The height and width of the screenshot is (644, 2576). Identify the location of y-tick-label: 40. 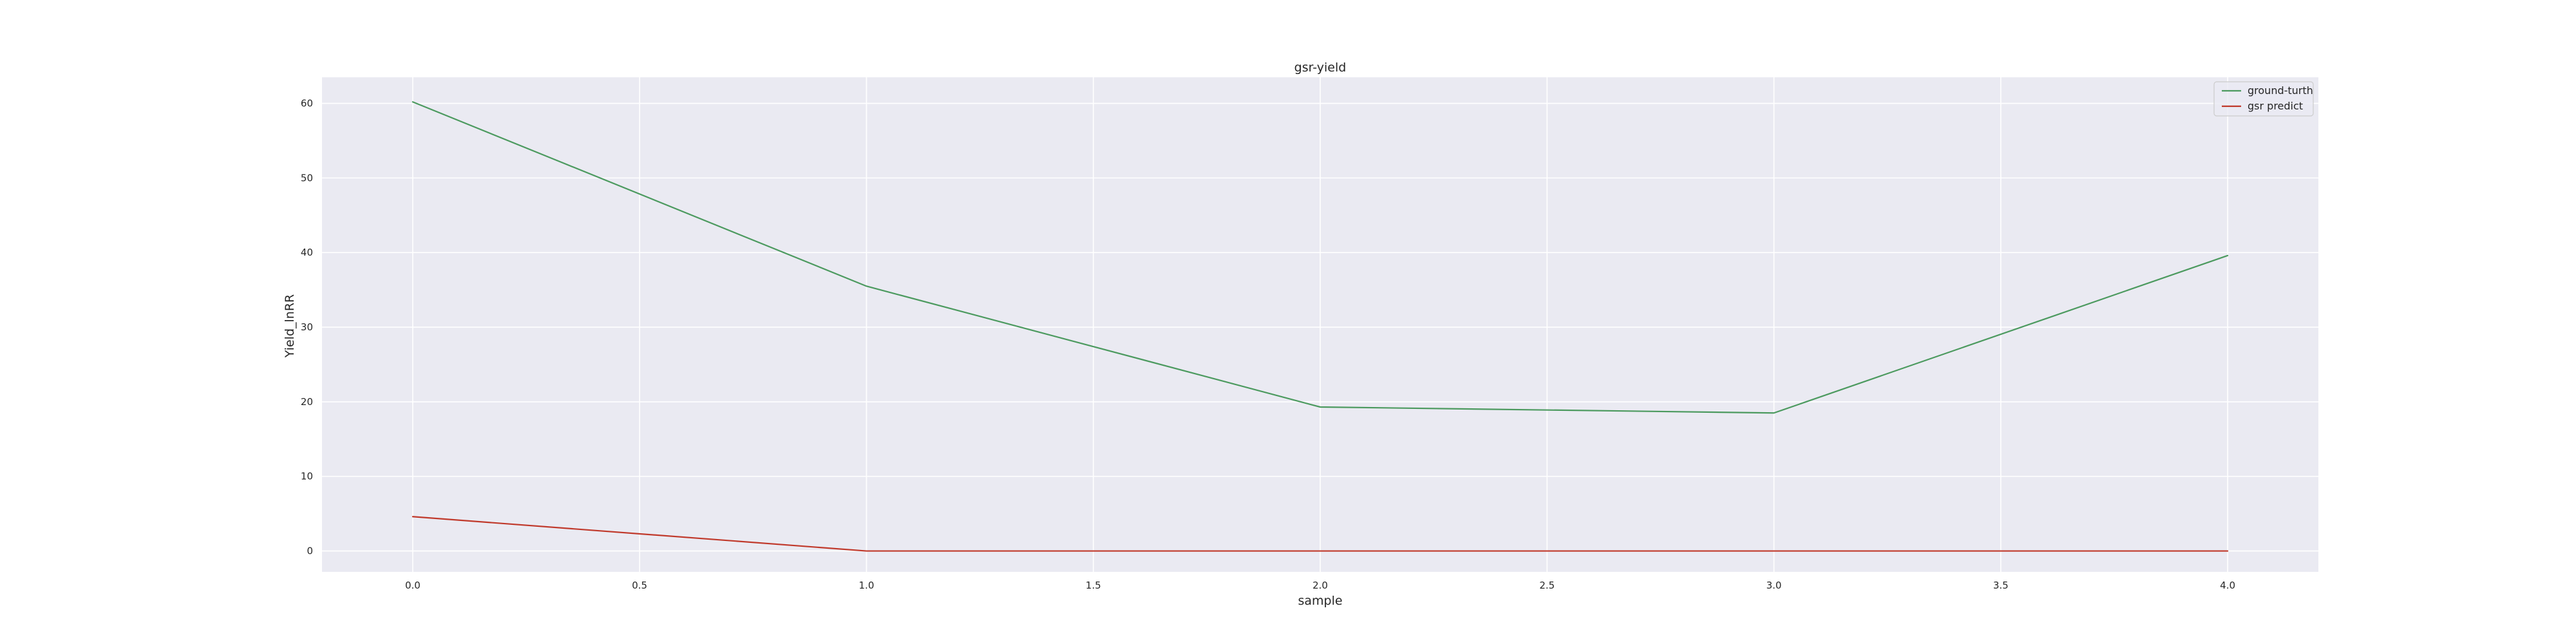
(307, 253).